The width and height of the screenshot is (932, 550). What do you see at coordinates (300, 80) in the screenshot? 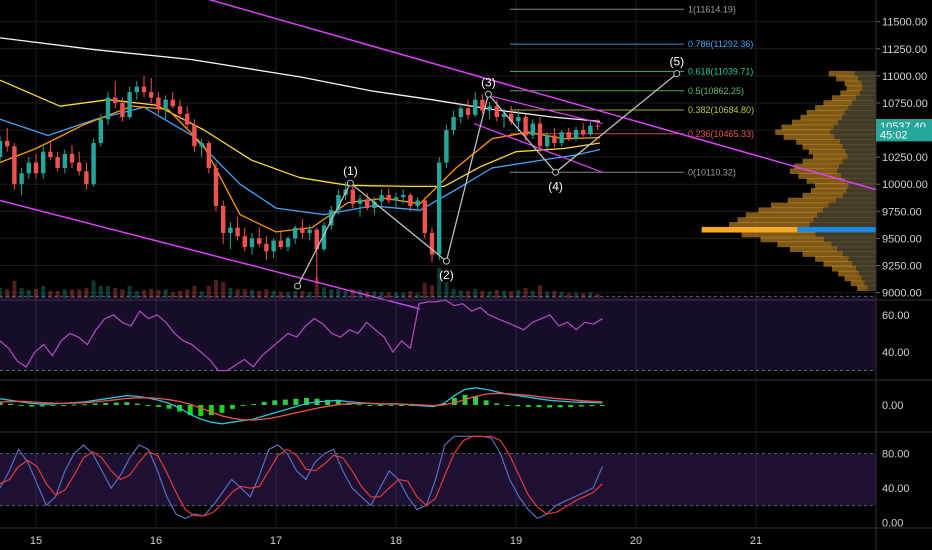
I see `moving-average-ma200` at bounding box center [300, 80].